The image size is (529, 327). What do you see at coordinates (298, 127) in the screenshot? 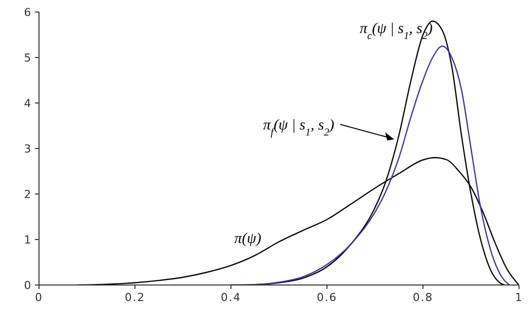
I see `annotation: π$_{f}$(ψ | s$_{1}$, s$_{2}$)` at bounding box center [298, 127].